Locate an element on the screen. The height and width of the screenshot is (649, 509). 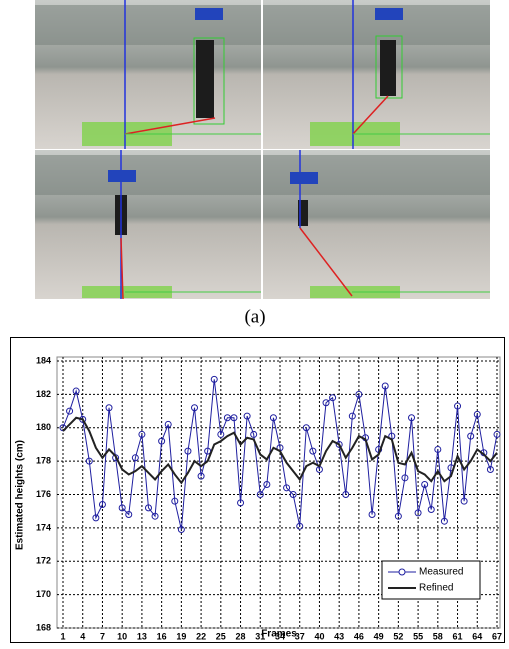
x-axis-title: Frames is located at coordinates (279, 634).